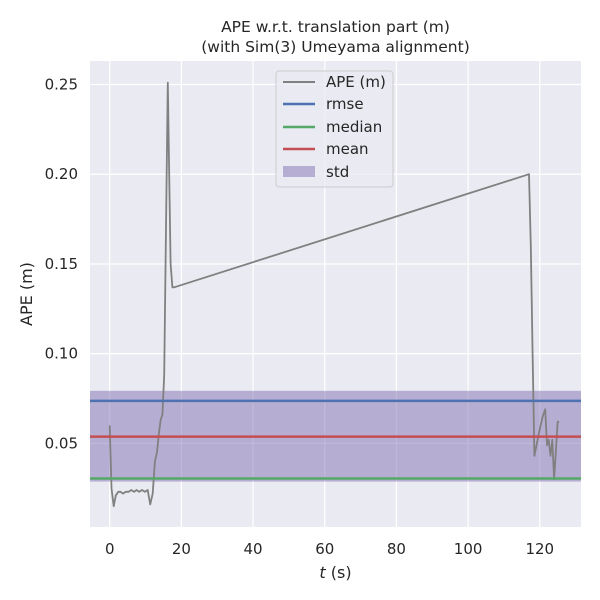 Image resolution: width=600 pixels, height=600 pixels. What do you see at coordinates (335, 47) in the screenshot?
I see `chart-title-line-2: (with Sim(3) Umeyama alignment)` at bounding box center [335, 47].